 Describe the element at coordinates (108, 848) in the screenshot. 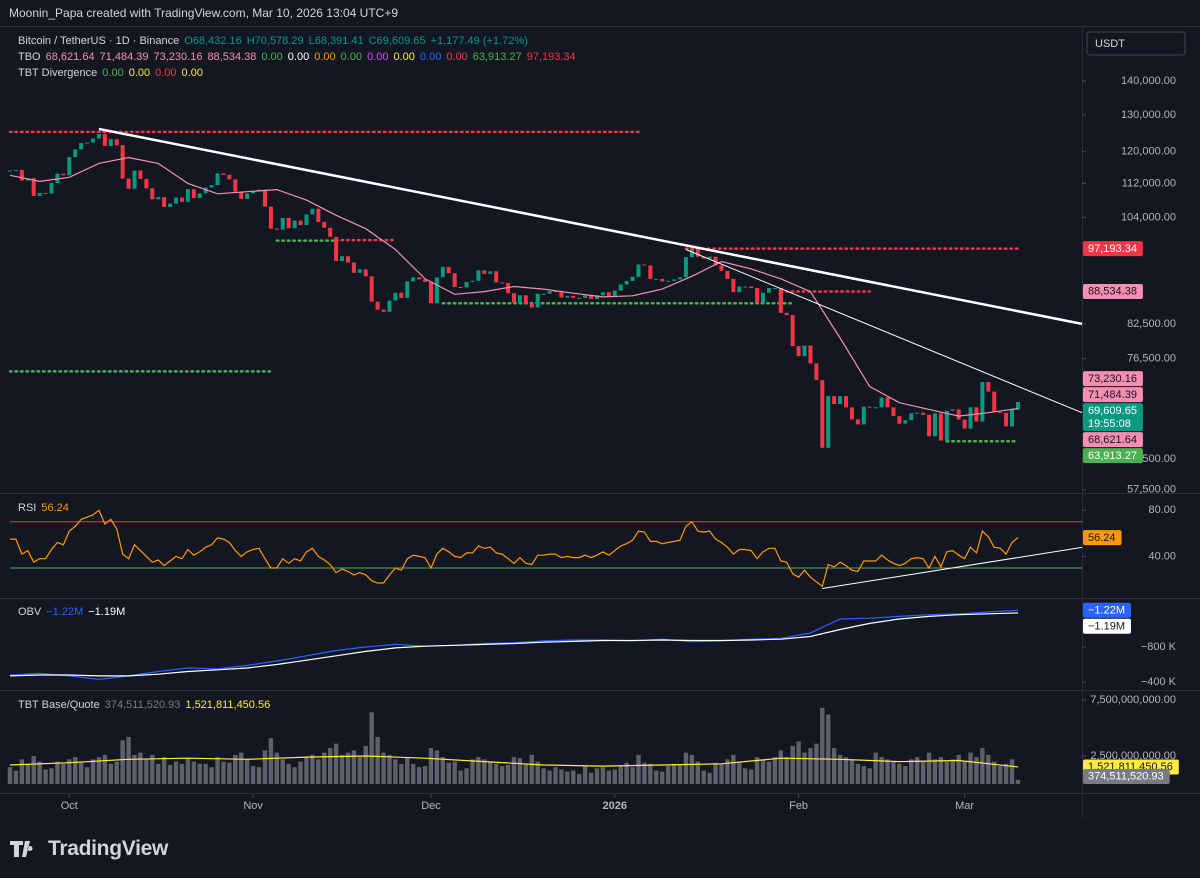

I see `footer-logo: TradingView` at that location.